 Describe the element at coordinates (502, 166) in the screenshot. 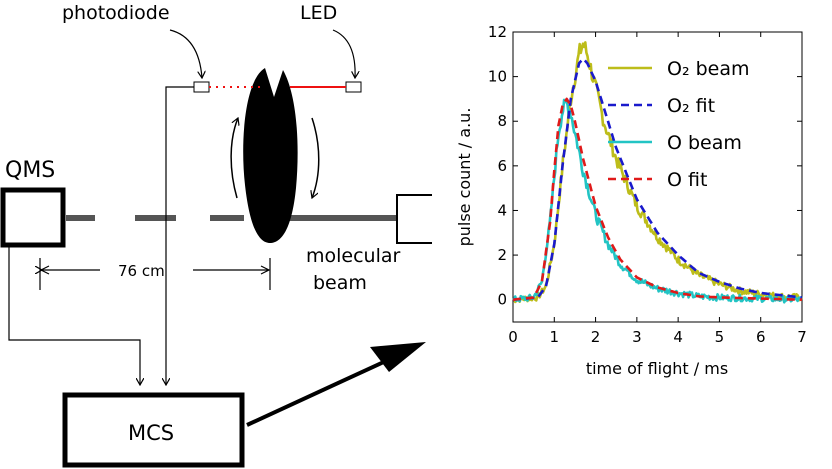

I see `y-tick-label: 6` at that location.